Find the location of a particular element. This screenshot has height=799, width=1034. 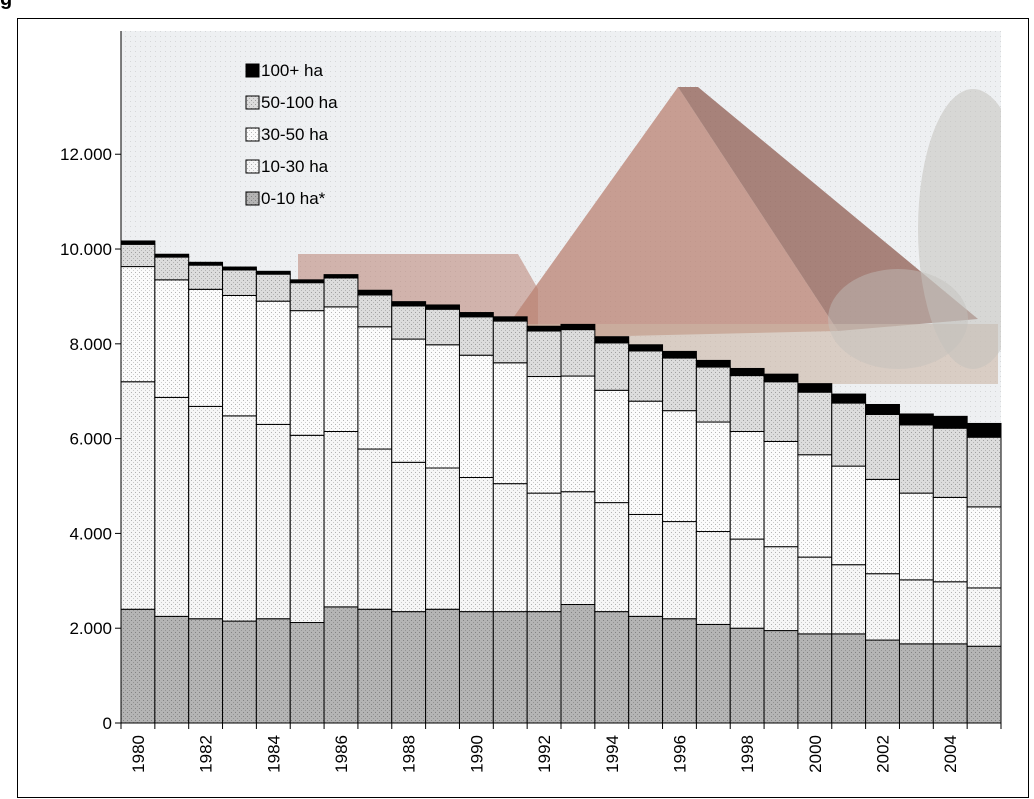

bar-segment-1990-s4 is located at coordinates (476, 315).